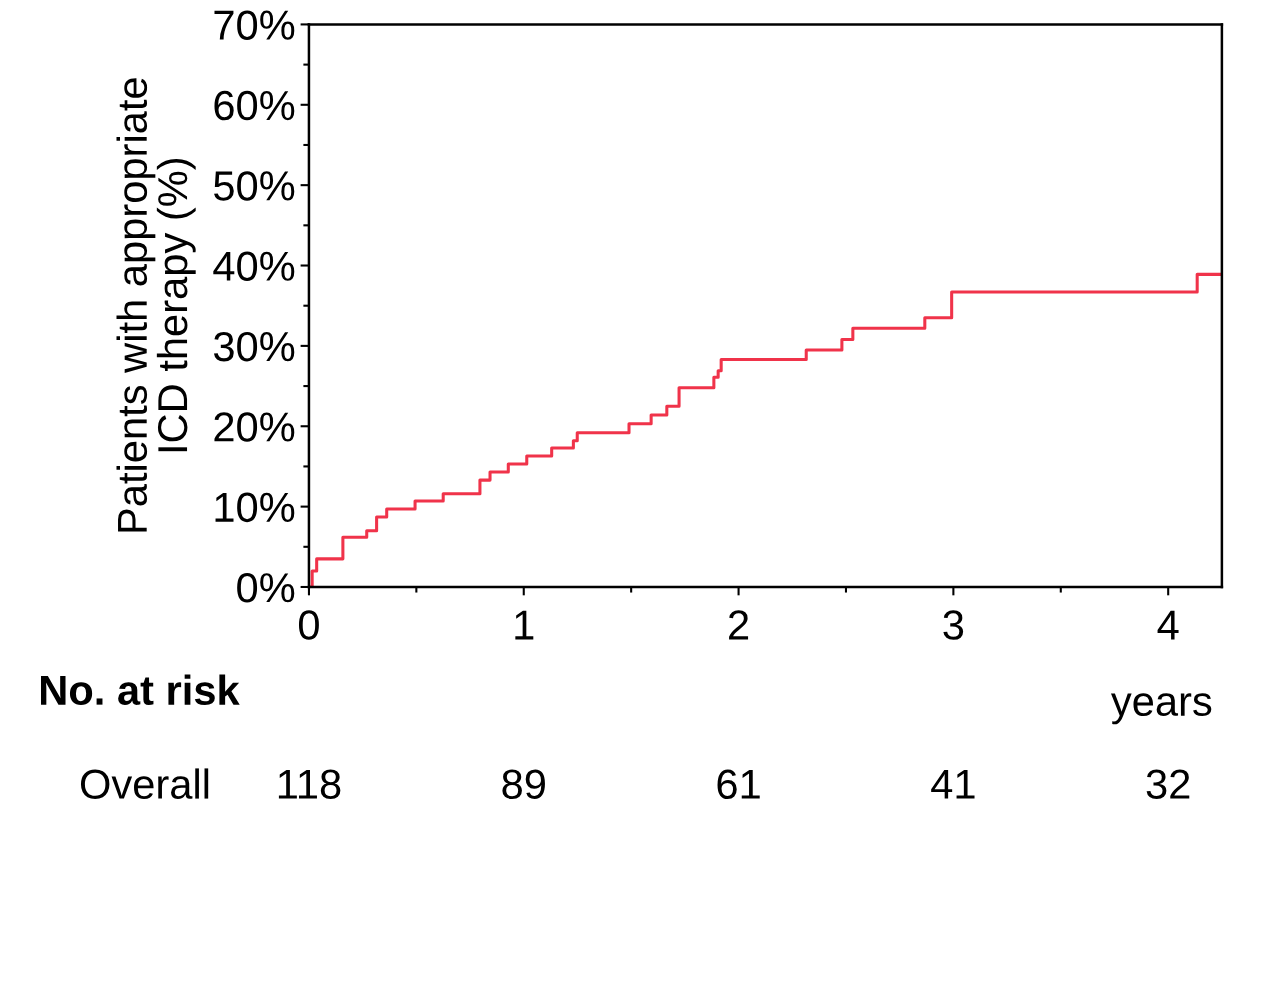 The image size is (1274, 1001). Describe the element at coordinates (254, 346) in the screenshot. I see `y-tick-label: 30%` at that location.